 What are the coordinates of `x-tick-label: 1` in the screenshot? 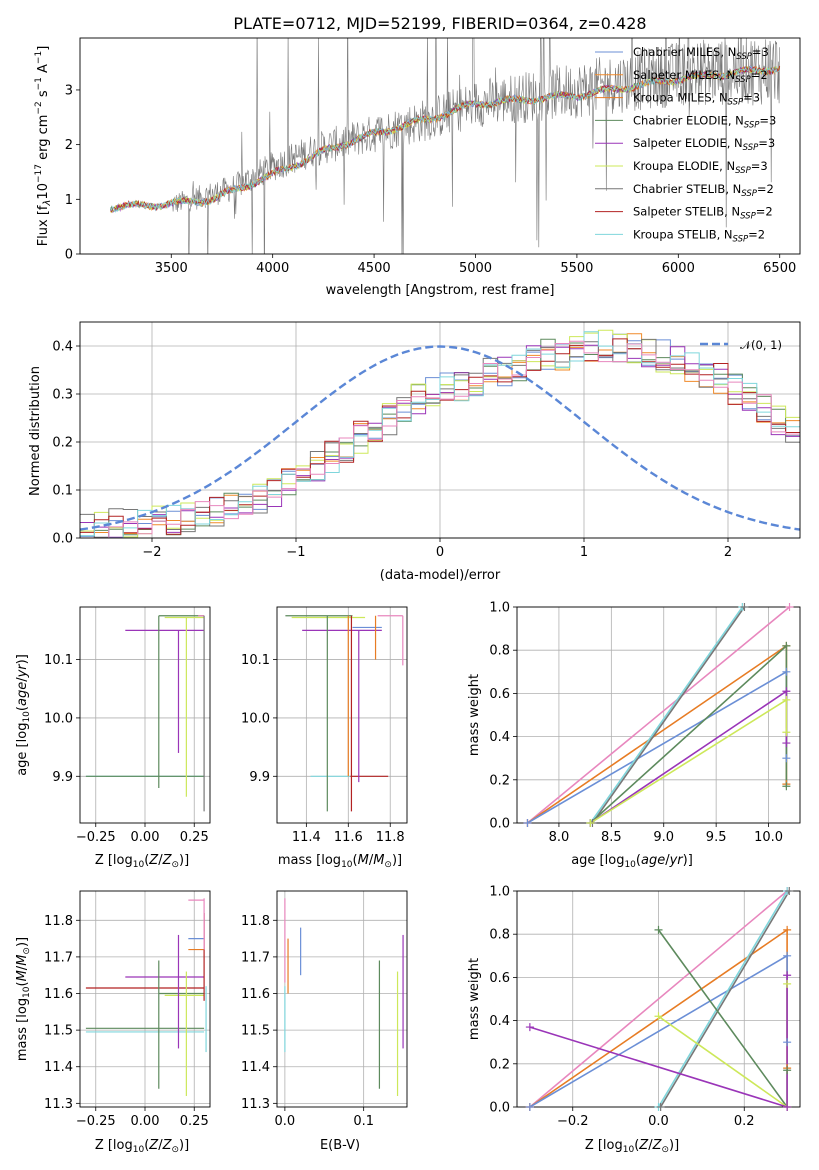 It's located at (584, 552).